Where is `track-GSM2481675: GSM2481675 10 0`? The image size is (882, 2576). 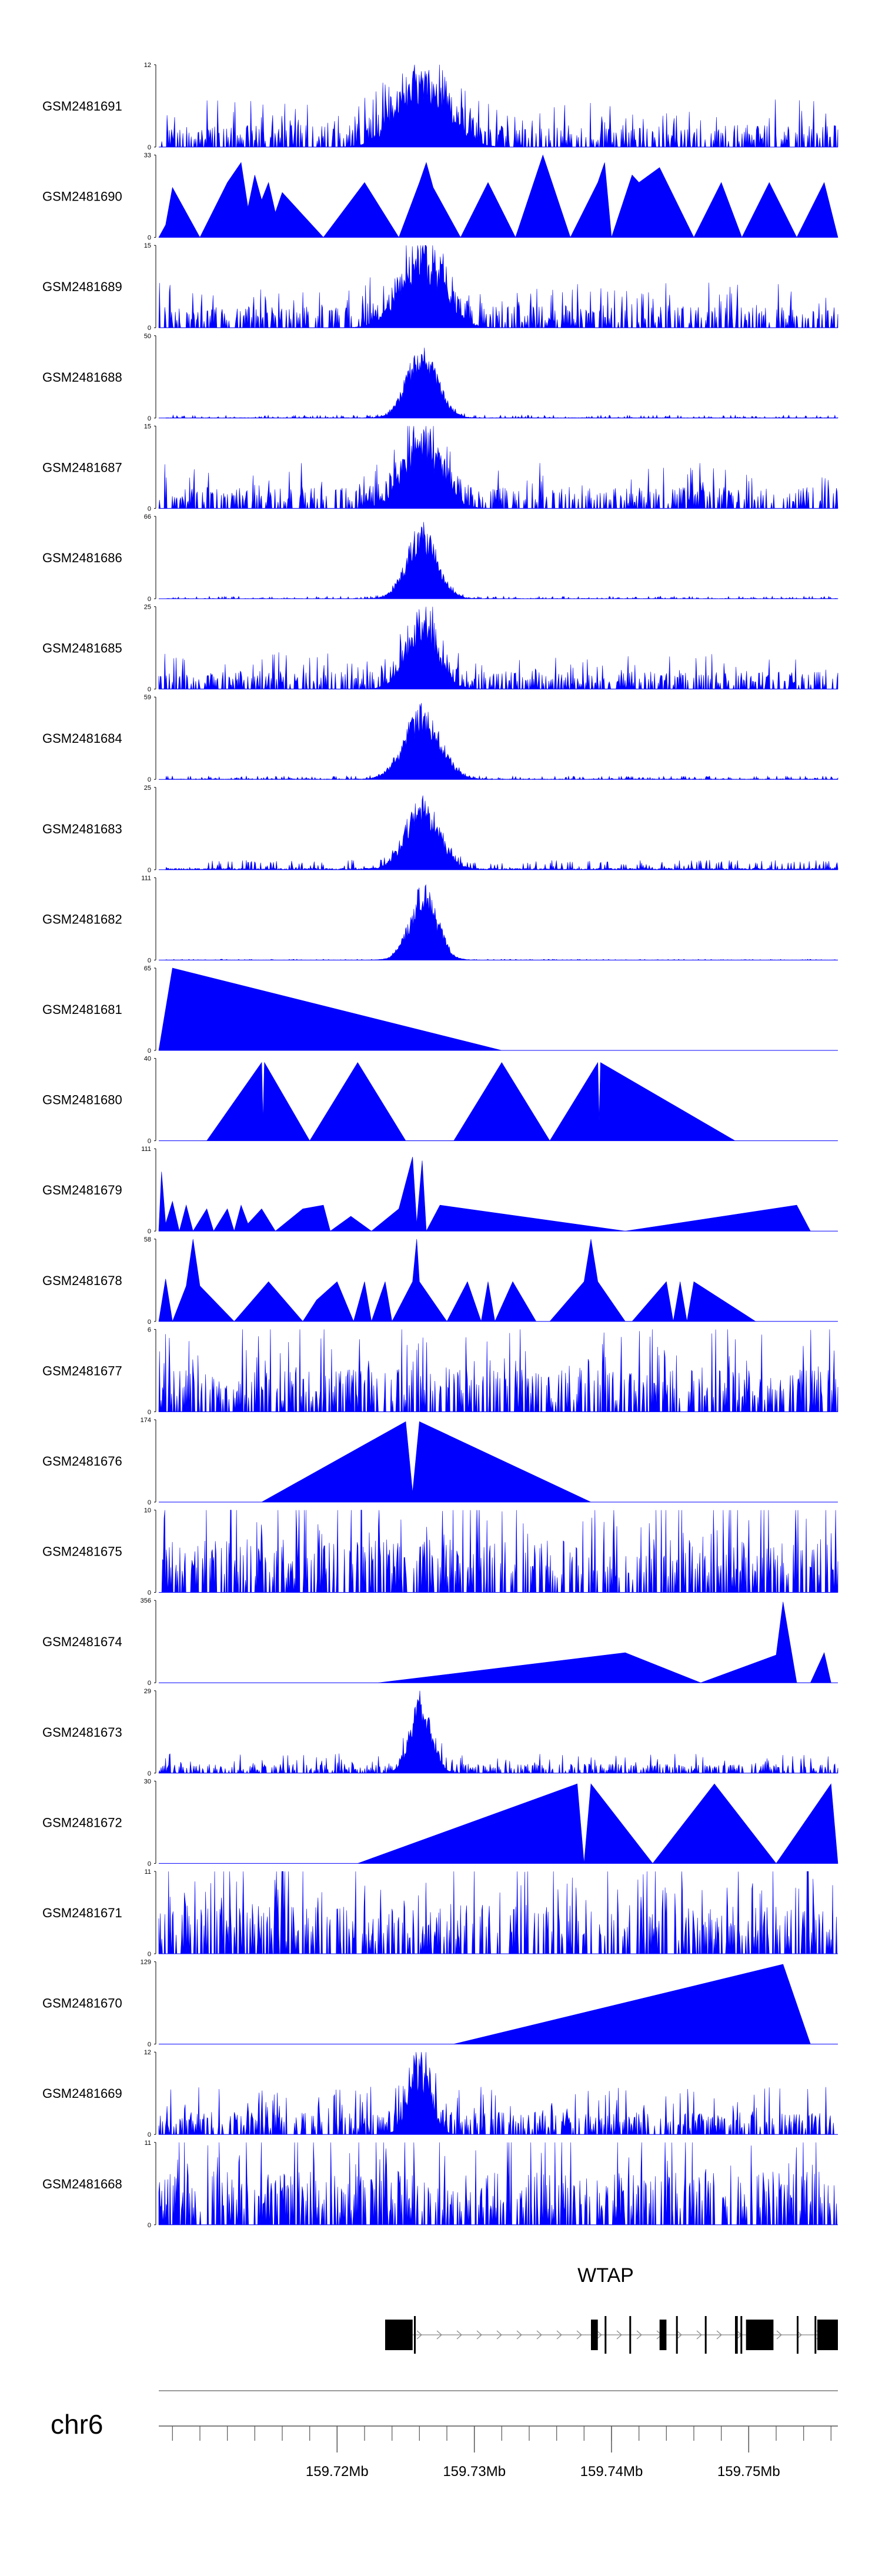 track-GSM2481675: GSM2481675 10 0 is located at coordinates (440, 1552).